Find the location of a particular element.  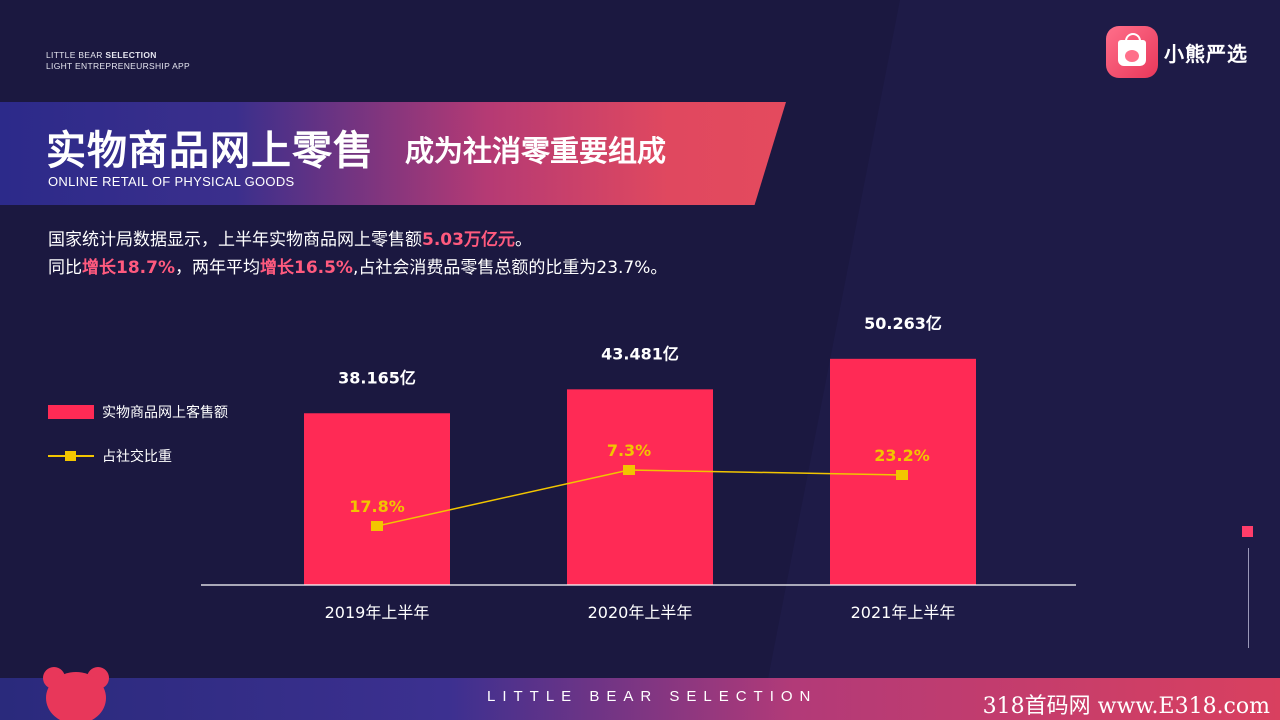

title-banner is located at coordinates (393, 153).